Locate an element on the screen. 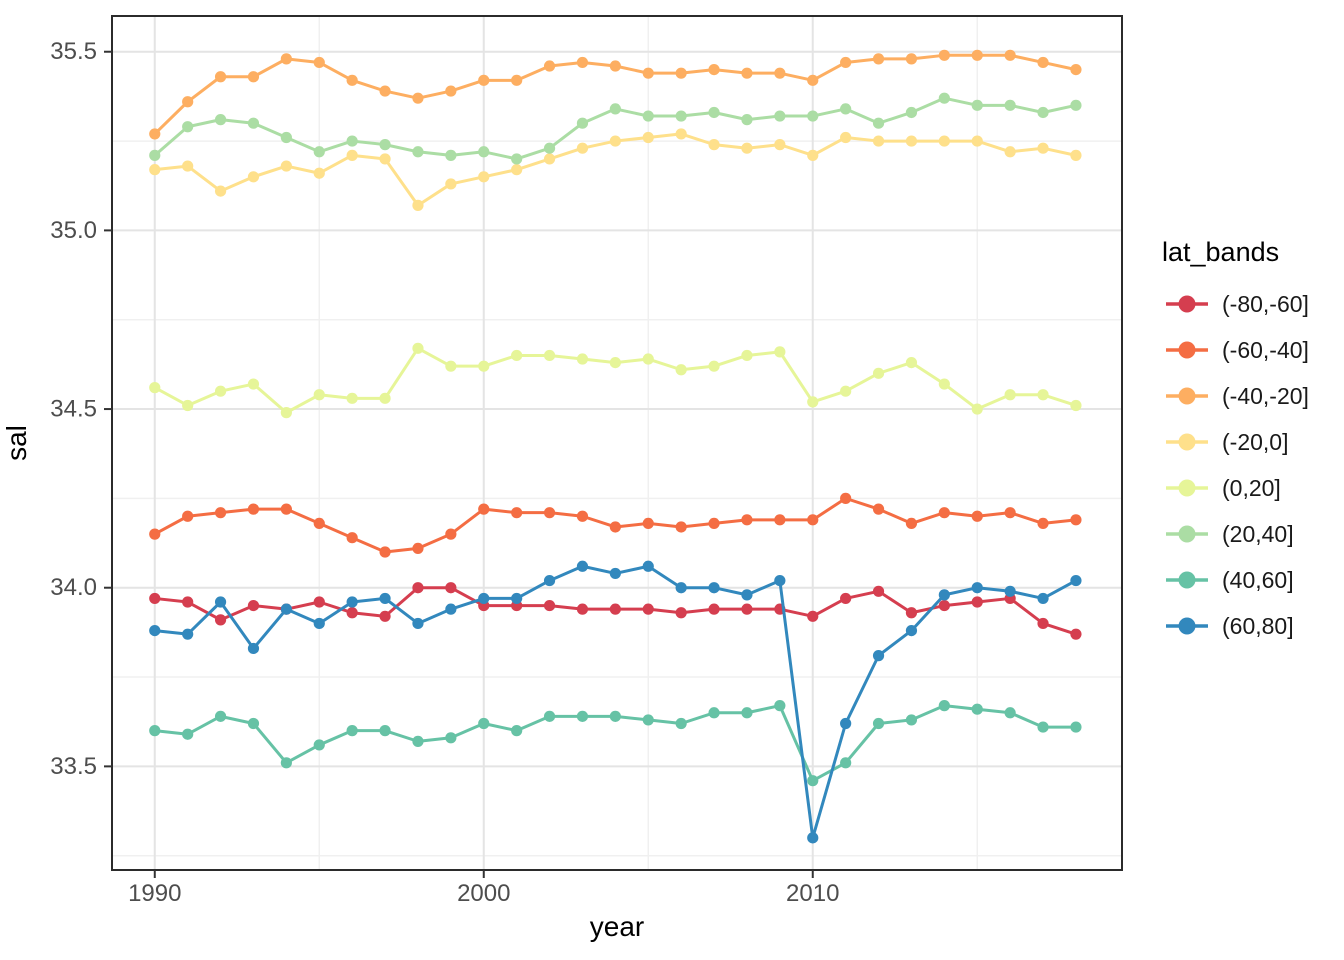 Image resolution: width=1344 pixels, height=960 pixels. legend-label: (-80,-60] is located at coordinates (1265, 304).